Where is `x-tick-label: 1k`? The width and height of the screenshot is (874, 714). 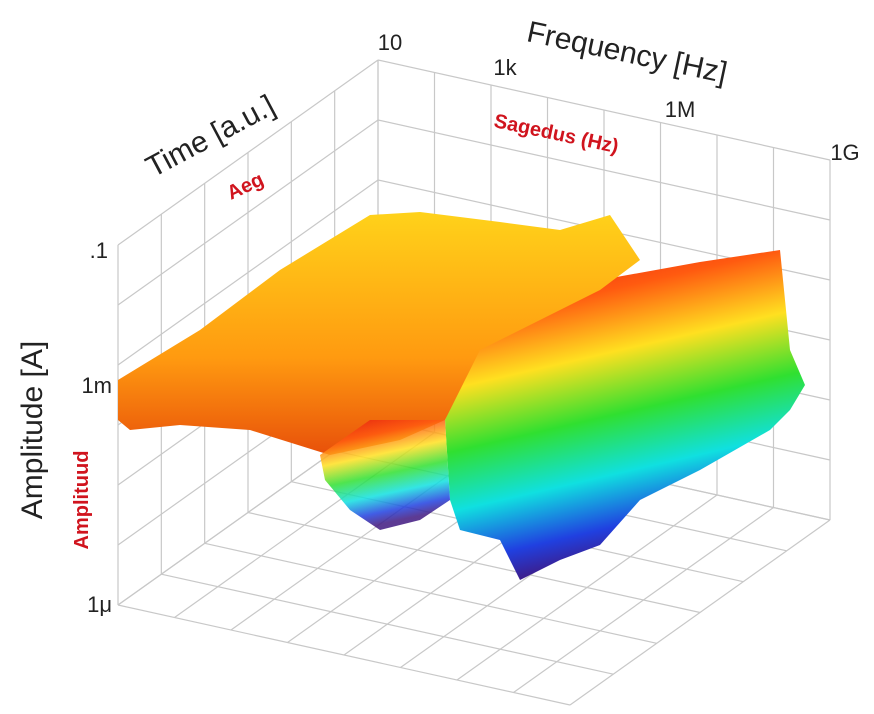
x-tick-label: 1k is located at coordinates (505, 67).